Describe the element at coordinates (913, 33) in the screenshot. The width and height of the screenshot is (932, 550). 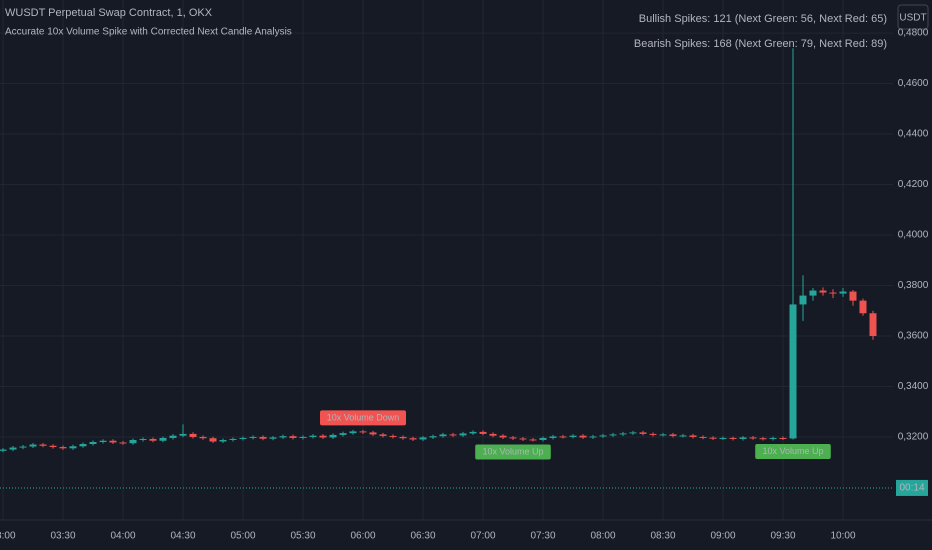
I see `y-tick-label: 0,4800` at that location.